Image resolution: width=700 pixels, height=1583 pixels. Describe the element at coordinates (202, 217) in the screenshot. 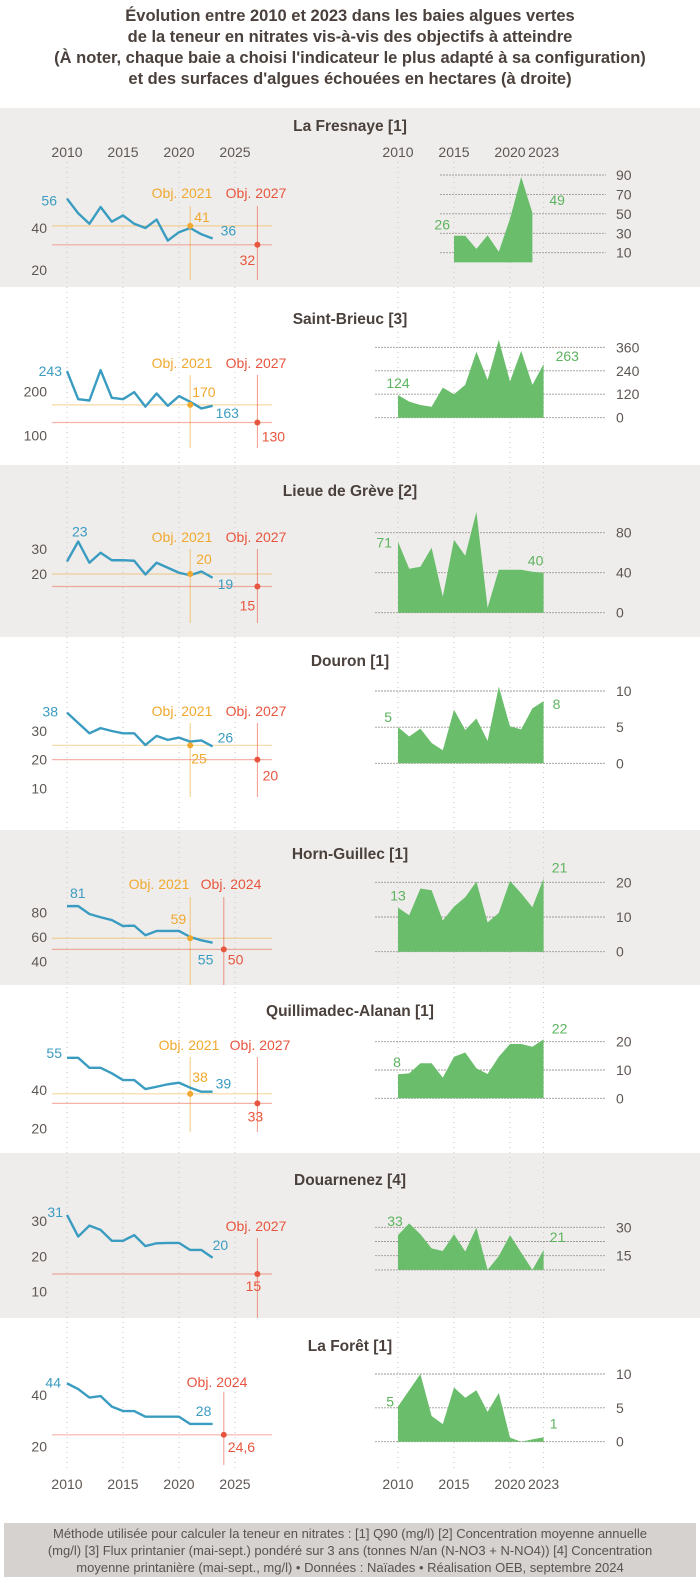

I see `objective-value-label: 41` at that location.